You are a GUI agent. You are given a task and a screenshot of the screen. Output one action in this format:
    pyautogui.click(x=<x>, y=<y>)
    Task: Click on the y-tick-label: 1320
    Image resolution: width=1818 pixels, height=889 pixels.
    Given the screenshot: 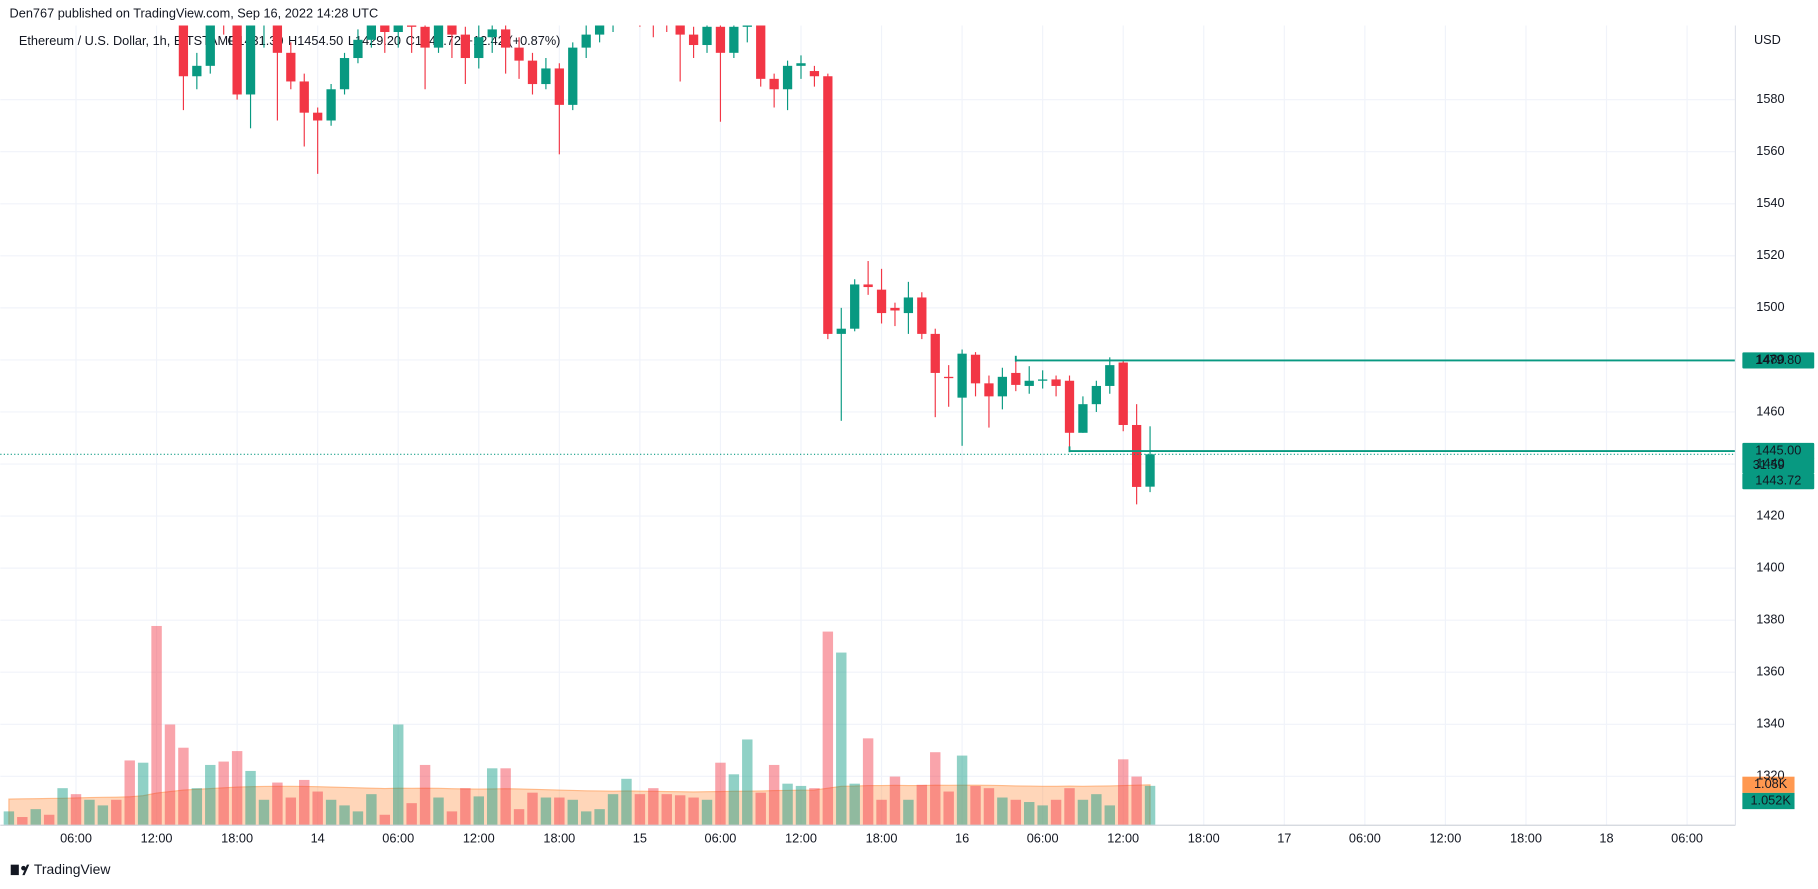 What is the action you would take?
    pyautogui.click(x=1770, y=775)
    